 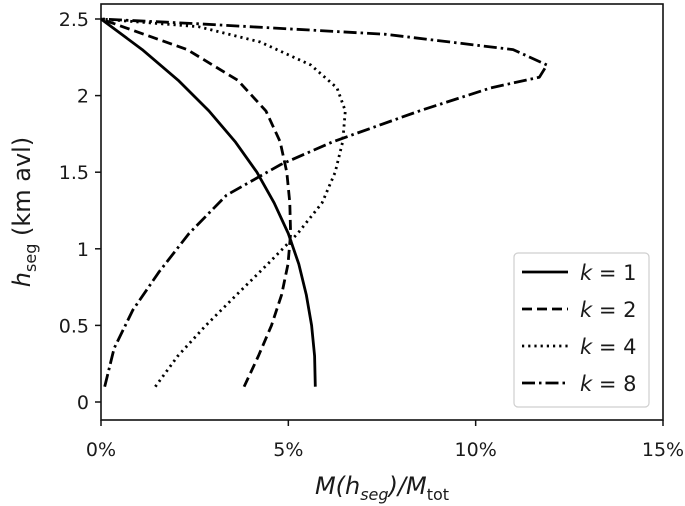 I want to click on x-tick-label: 0%, so click(x=101, y=450).